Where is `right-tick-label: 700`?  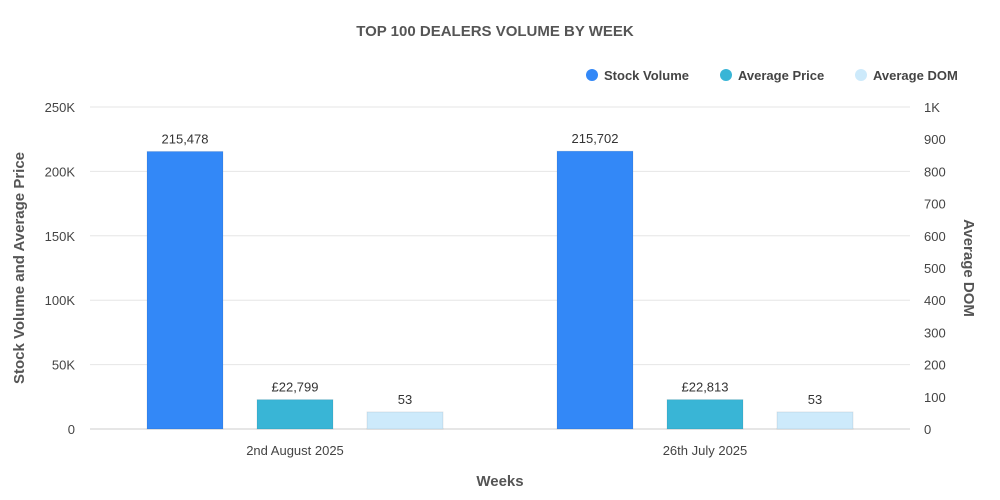
right-tick-label: 700 is located at coordinates (935, 204).